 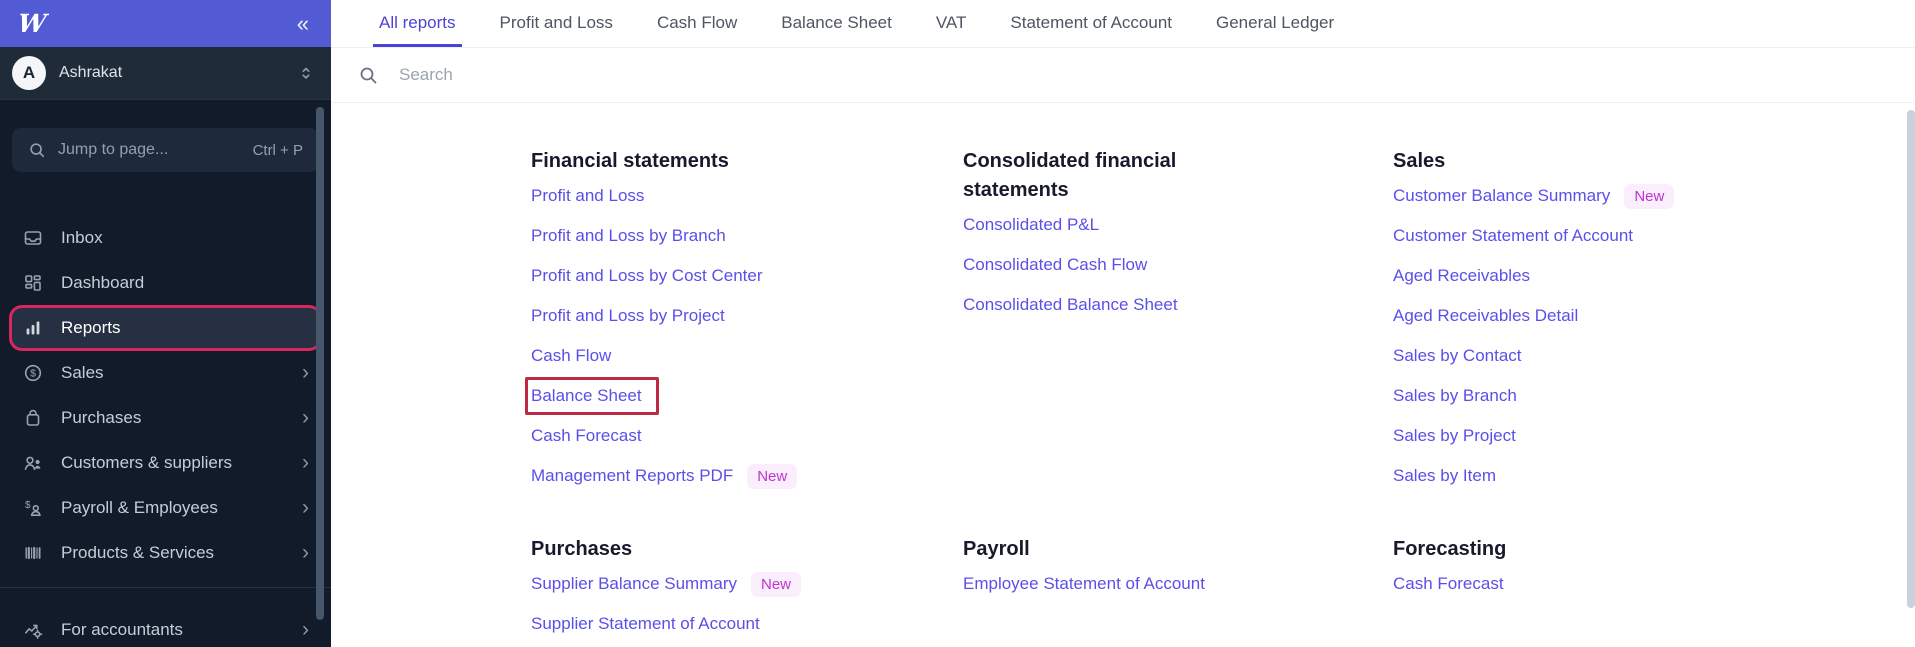 I want to click on report-link-sales-by-branch: Sales by Branch, so click(x=1455, y=395).